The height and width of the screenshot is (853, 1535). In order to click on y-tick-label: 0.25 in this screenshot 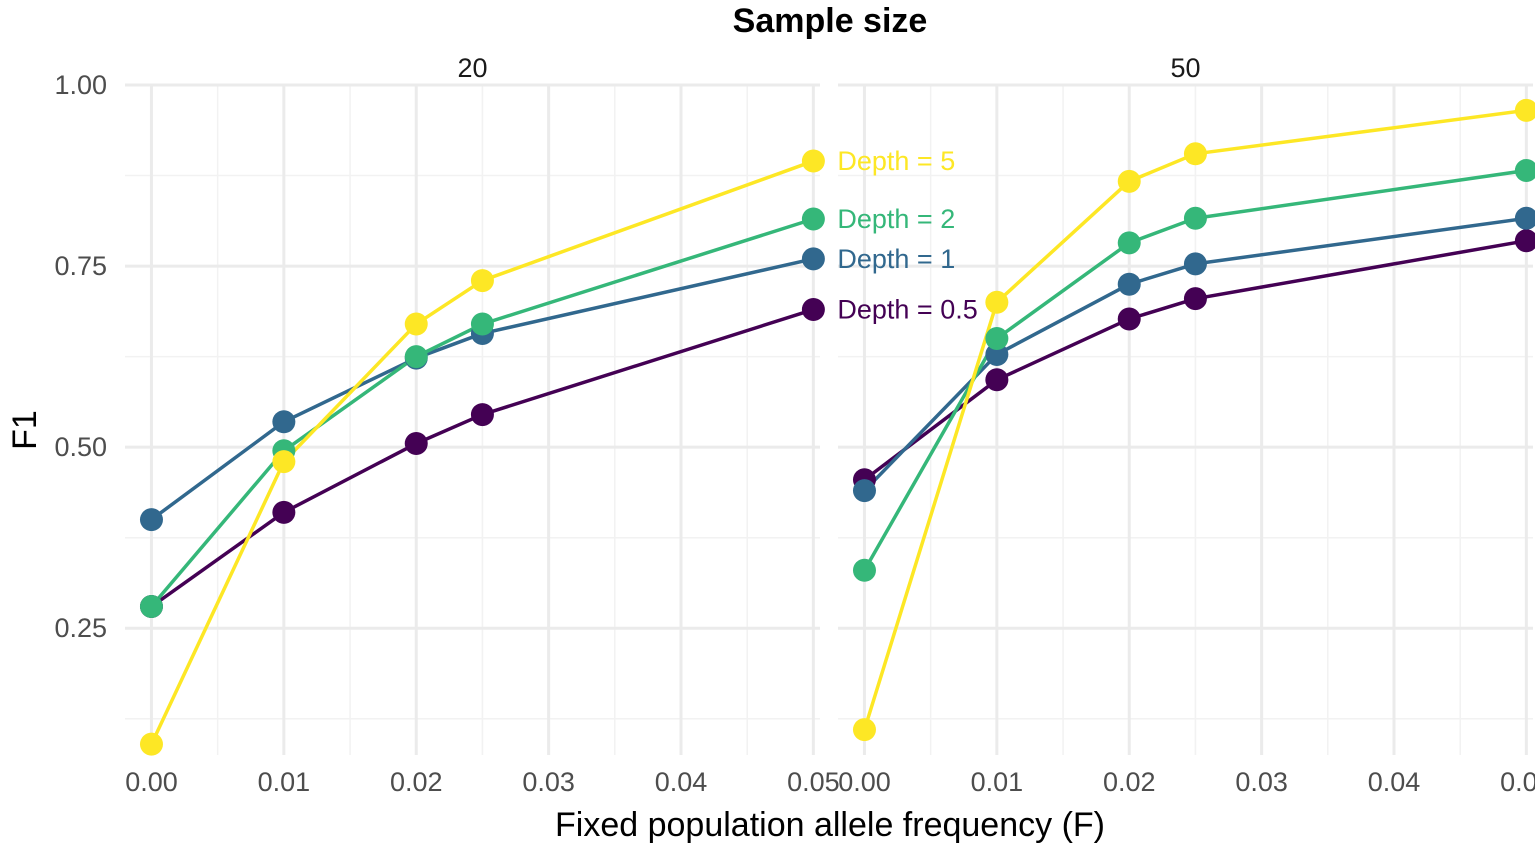, I will do `click(80, 628)`.